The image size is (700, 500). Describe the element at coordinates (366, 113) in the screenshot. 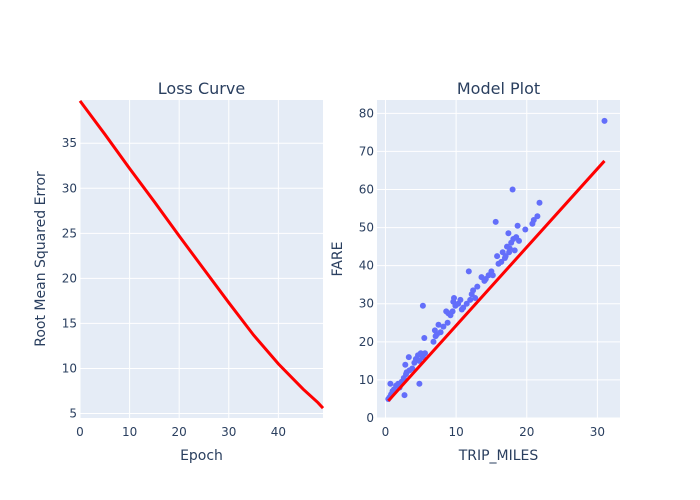

I see `model-plot-y-tick-label: 80` at that location.